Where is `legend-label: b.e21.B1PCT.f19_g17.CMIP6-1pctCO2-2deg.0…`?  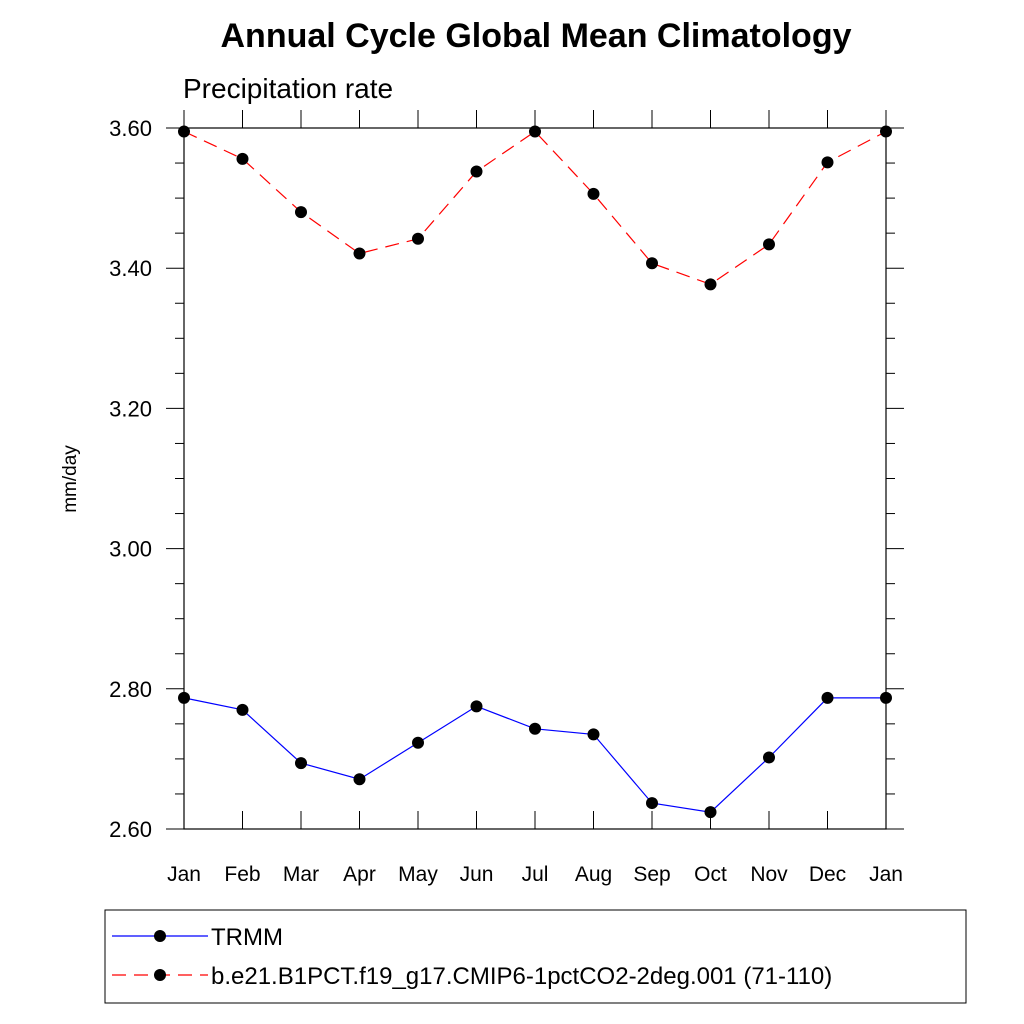
legend-label: b.e21.B1PCT.f19_g17.CMIP6-1pctCO2-2deg.0… is located at coordinates (521, 976).